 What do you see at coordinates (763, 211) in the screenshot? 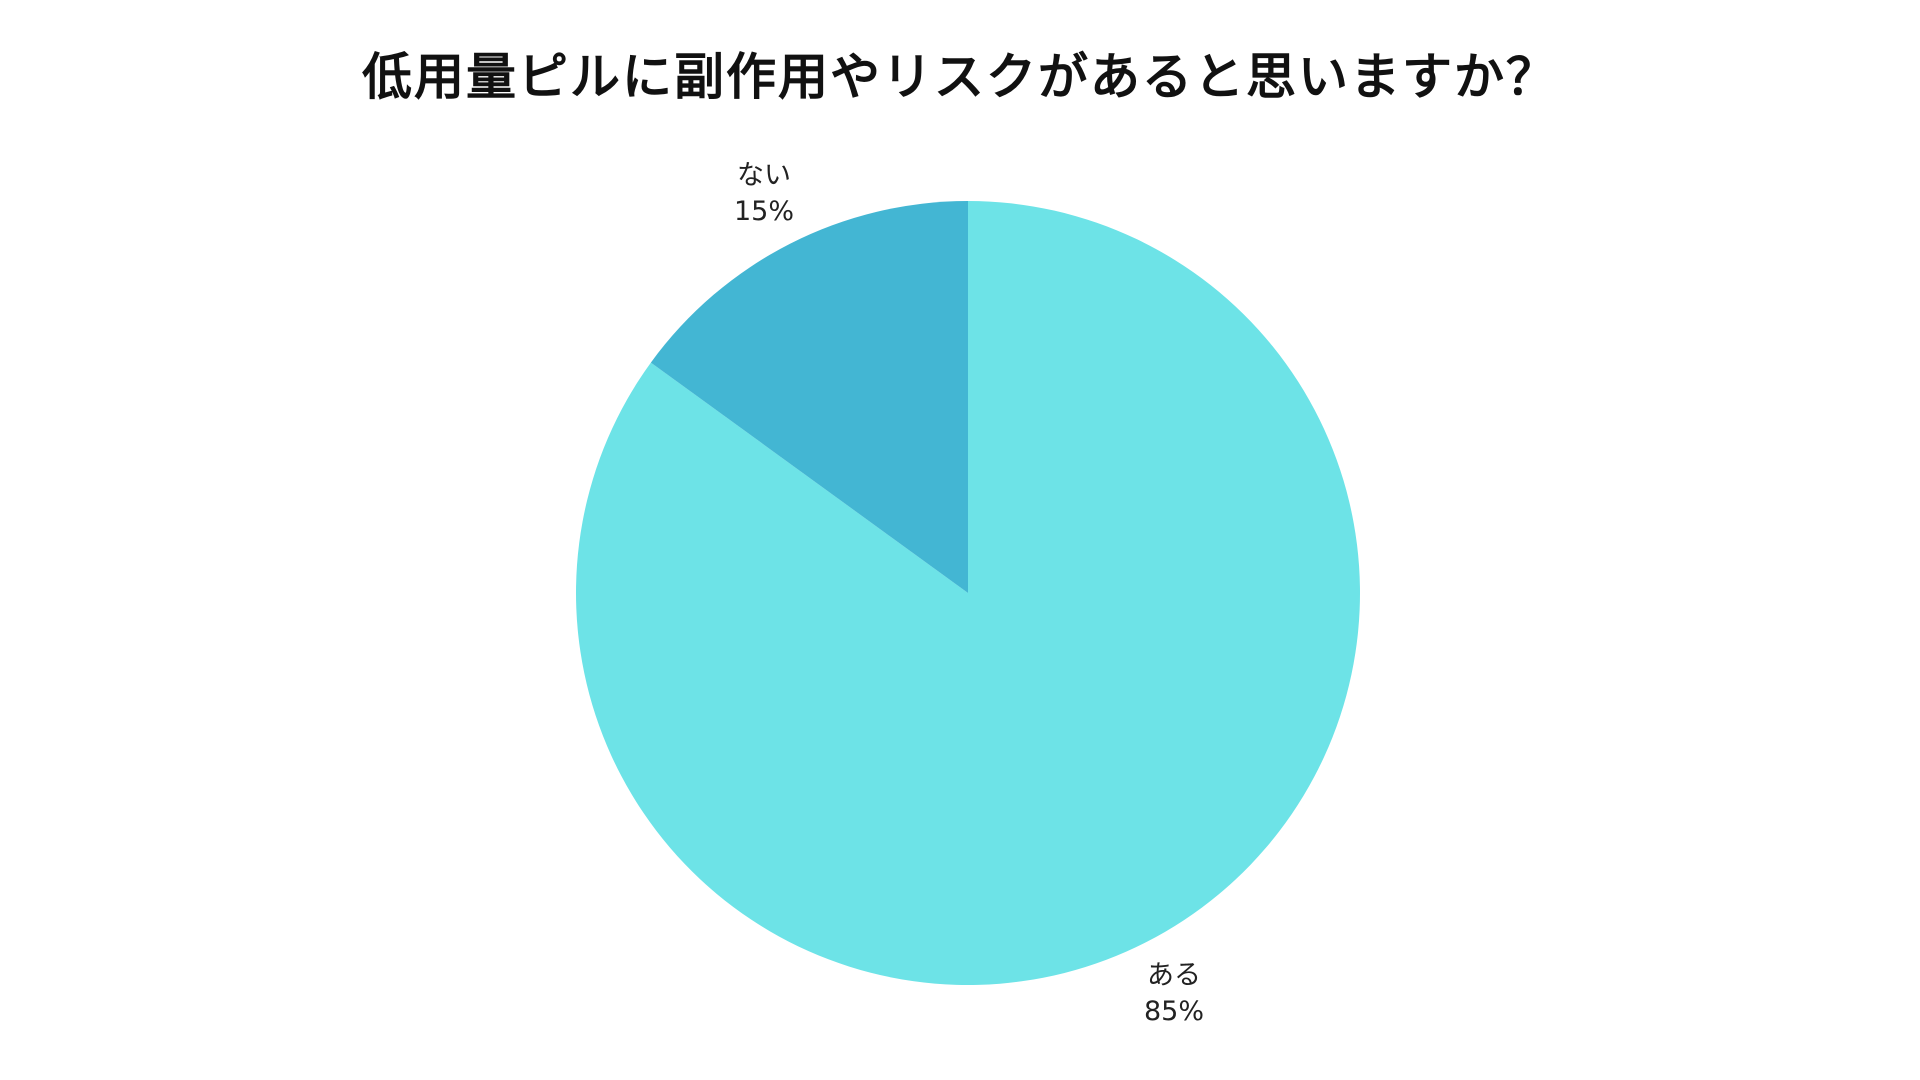
I see `slice-percent: 15%` at bounding box center [763, 211].